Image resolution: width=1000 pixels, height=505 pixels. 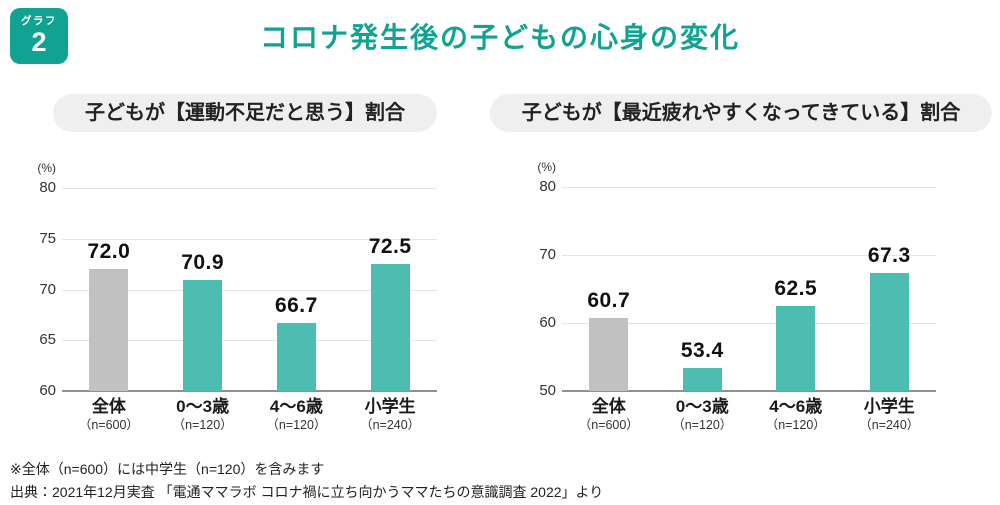 I want to click on bar-value-label: 72.5, so click(x=390, y=247).